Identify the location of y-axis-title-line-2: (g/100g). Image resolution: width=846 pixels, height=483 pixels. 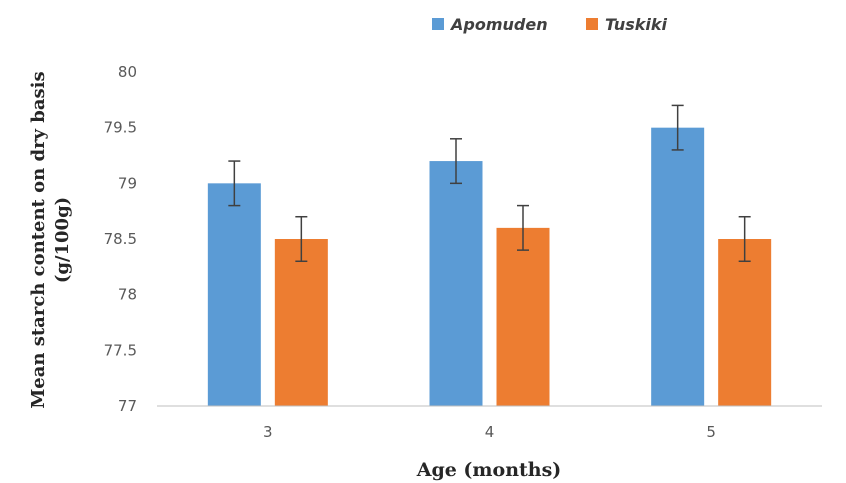
(62, 240).